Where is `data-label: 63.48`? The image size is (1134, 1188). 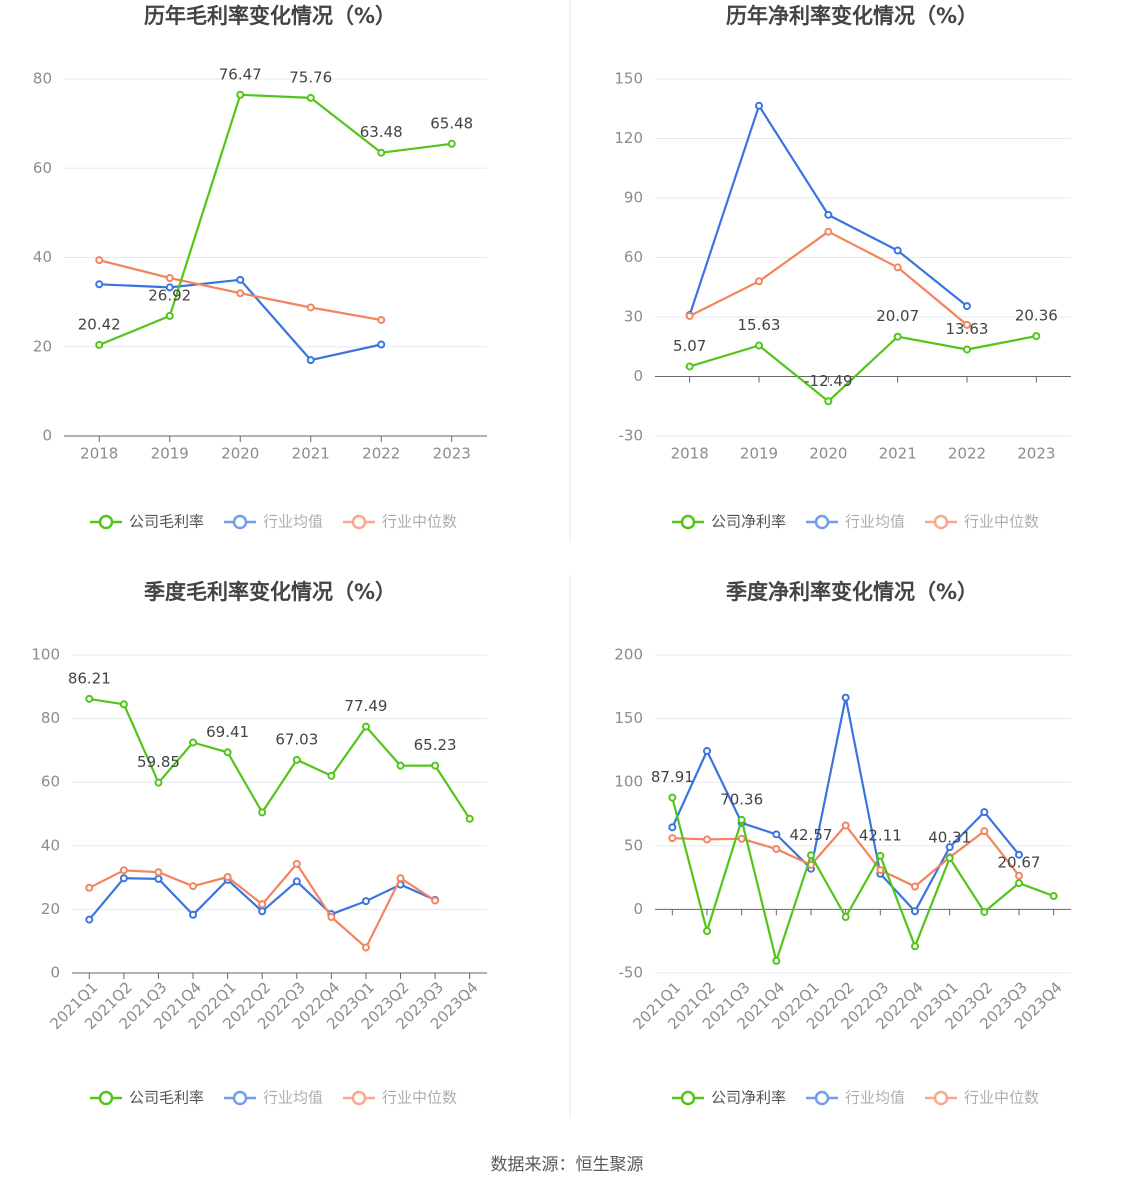
data-label: 63.48 is located at coordinates (381, 132).